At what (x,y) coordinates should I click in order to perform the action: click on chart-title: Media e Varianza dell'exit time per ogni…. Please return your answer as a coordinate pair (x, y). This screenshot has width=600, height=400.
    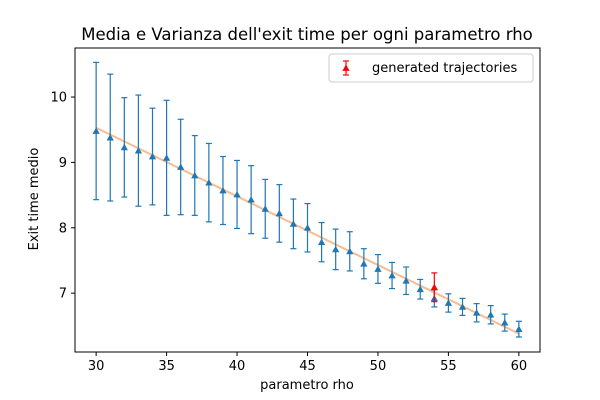
    Looking at the image, I should click on (307, 34).